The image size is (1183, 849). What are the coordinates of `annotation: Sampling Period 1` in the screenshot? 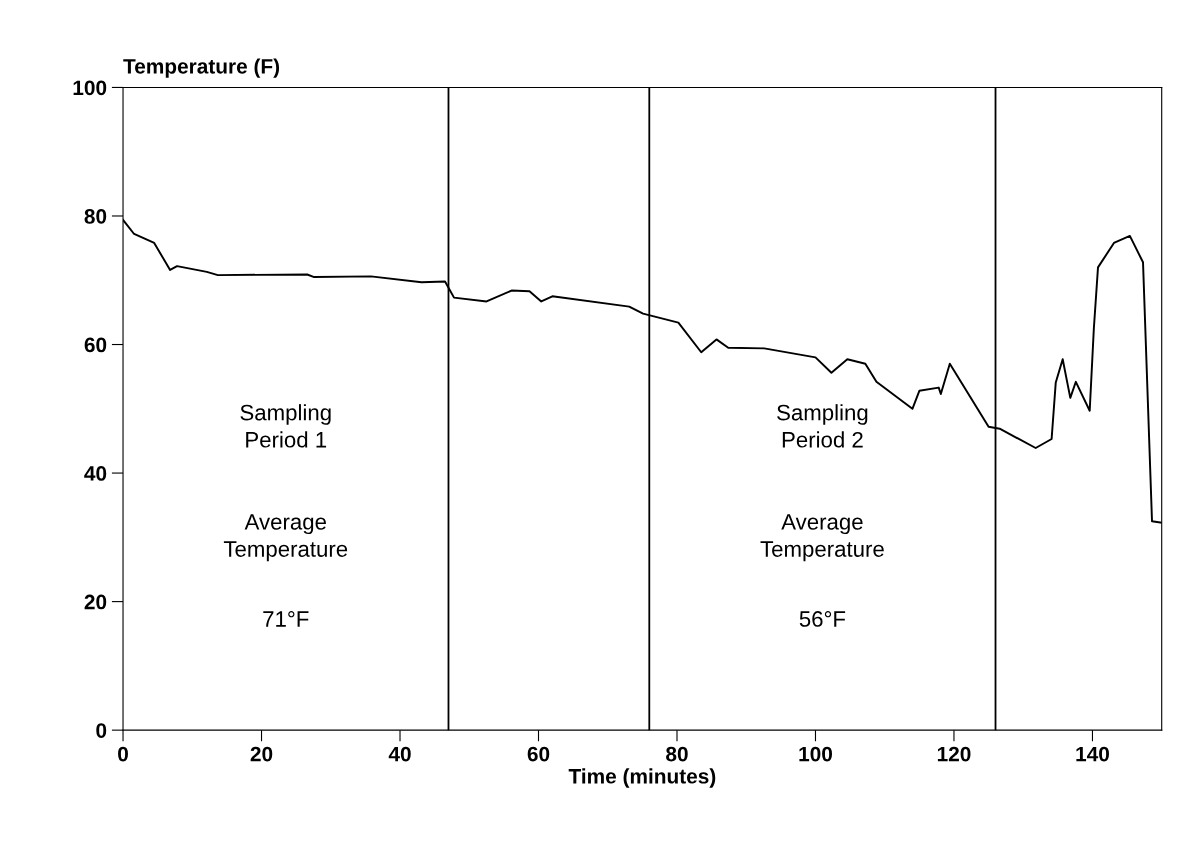 It's located at (285, 426).